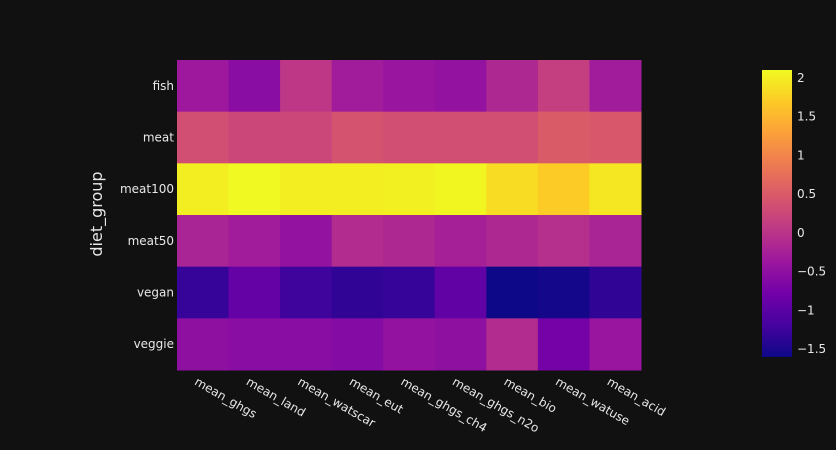  Describe the element at coordinates (801, 155) in the screenshot. I see `colorbar-tick-label: 1` at that location.